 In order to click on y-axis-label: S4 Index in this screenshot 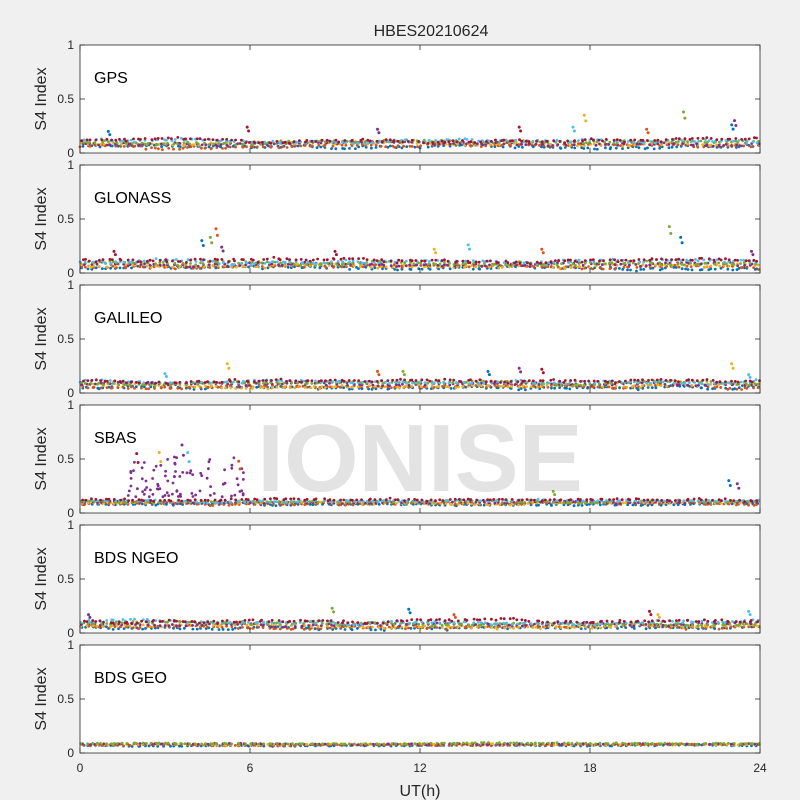, I will do `click(41, 458)`.